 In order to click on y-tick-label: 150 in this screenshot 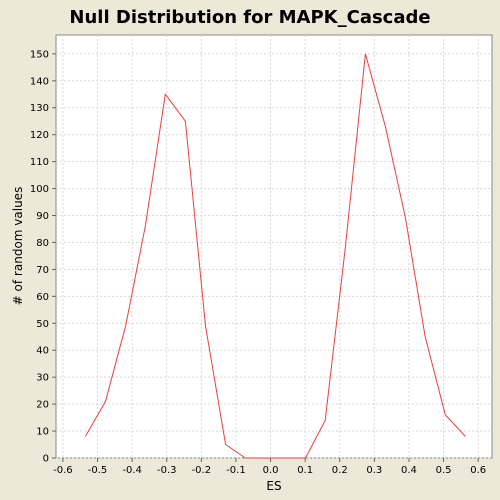, I will do `click(39, 54)`.